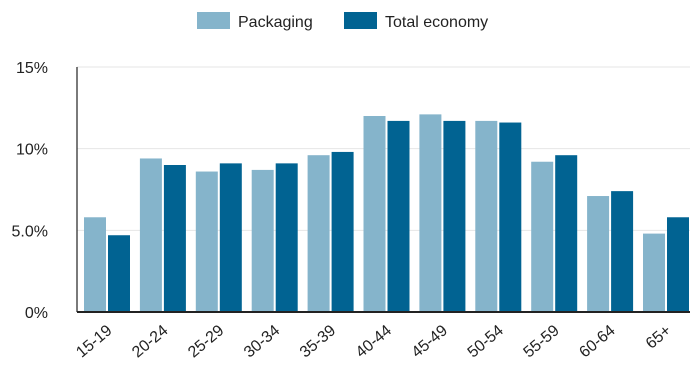 Image resolution: width=690 pixels, height=369 pixels. What do you see at coordinates (436, 22) in the screenshot?
I see `legend-label-total-economy: Total economy` at bounding box center [436, 22].